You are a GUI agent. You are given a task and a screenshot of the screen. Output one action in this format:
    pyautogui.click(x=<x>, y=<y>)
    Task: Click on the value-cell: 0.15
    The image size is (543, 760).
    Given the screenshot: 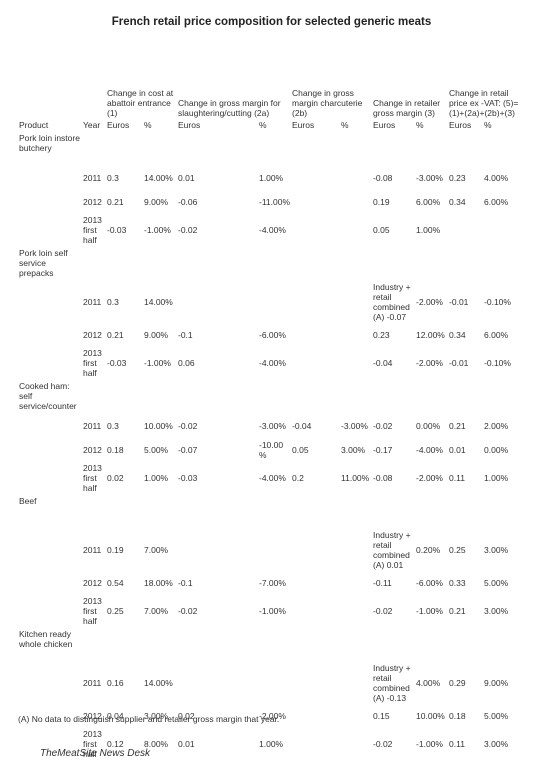 What is the action you would take?
    pyautogui.click(x=381, y=716)
    